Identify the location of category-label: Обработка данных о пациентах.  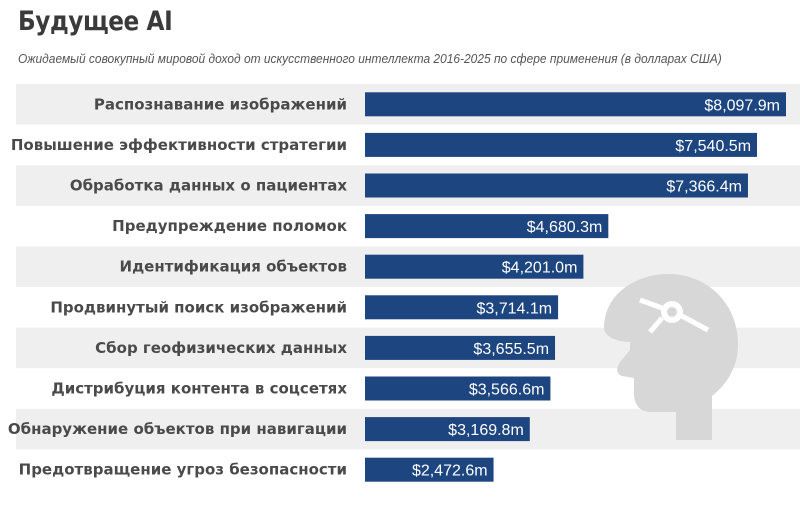
(209, 186).